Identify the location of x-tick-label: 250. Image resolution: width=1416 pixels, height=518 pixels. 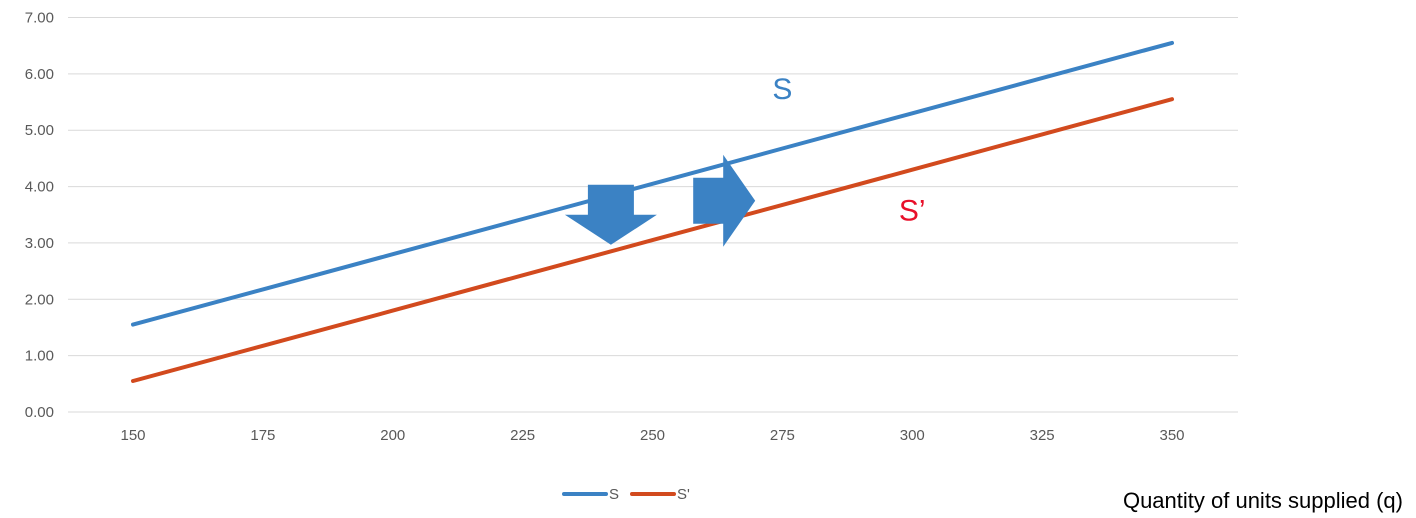
(652, 435).